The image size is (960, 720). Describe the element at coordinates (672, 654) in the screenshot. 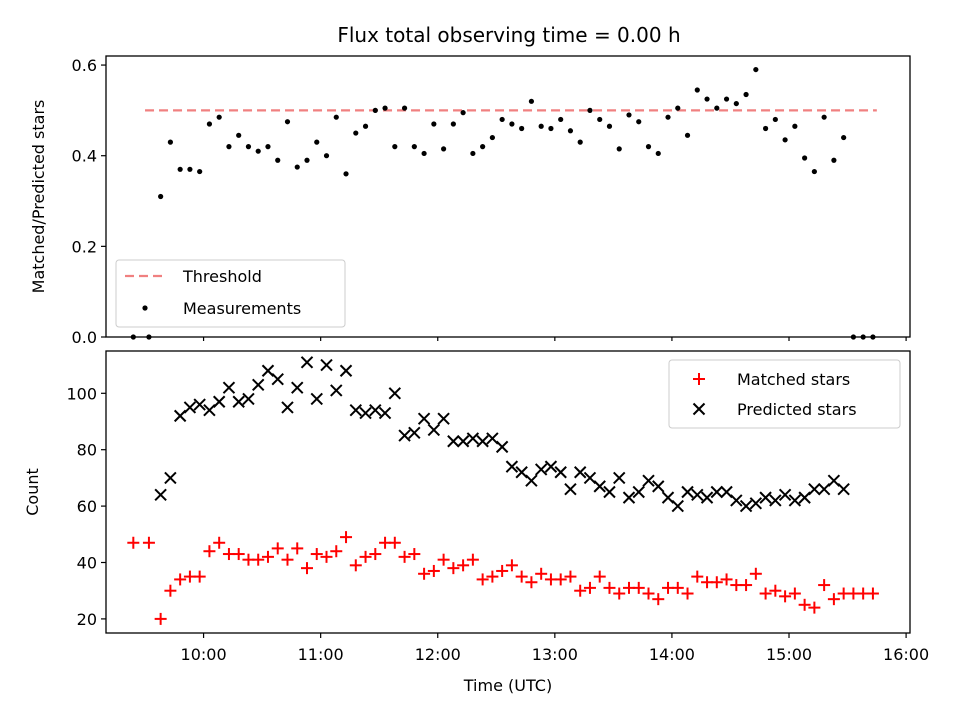

I see `x-tick-label: 14:00` at that location.